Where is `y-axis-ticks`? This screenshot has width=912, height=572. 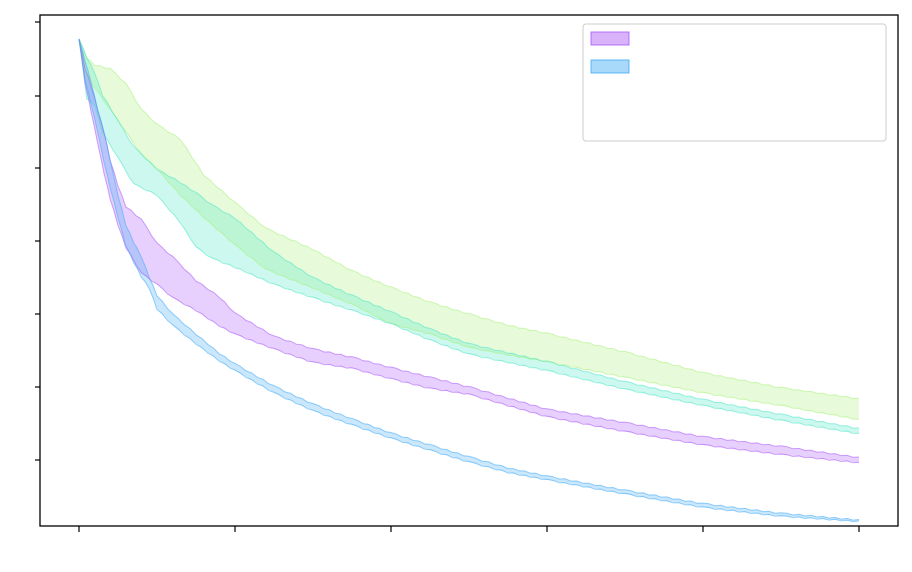 y-axis-ticks is located at coordinates (37, 241).